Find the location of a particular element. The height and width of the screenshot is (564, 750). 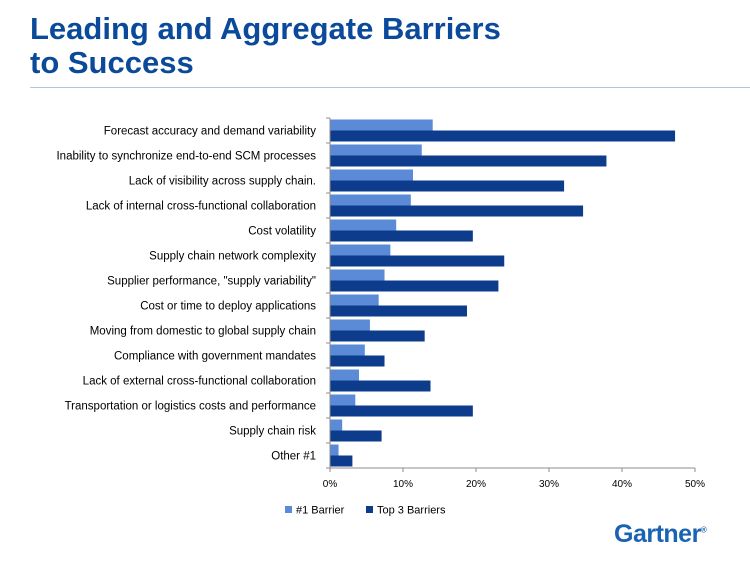

category-label: Supply chain risk is located at coordinates (272, 432).